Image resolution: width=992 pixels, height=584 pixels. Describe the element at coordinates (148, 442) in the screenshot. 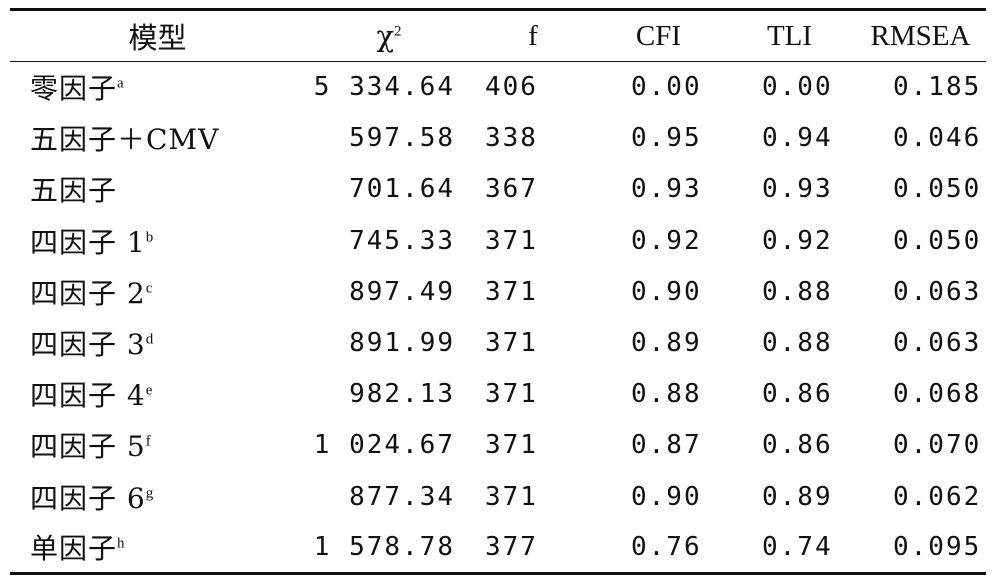

I see `model-footnote-marker: f` at that location.